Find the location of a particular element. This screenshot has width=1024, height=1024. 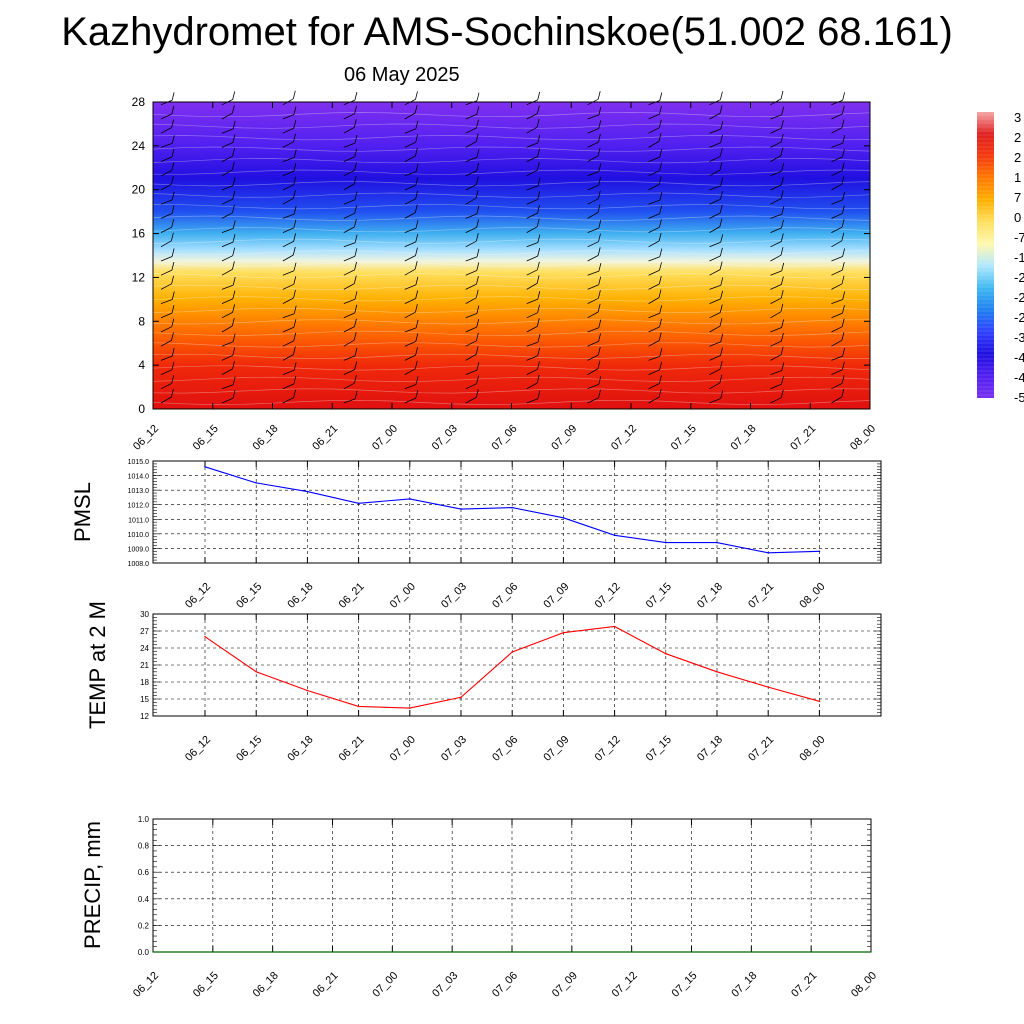

colorbar-label: -3 is located at coordinates (1019, 337).